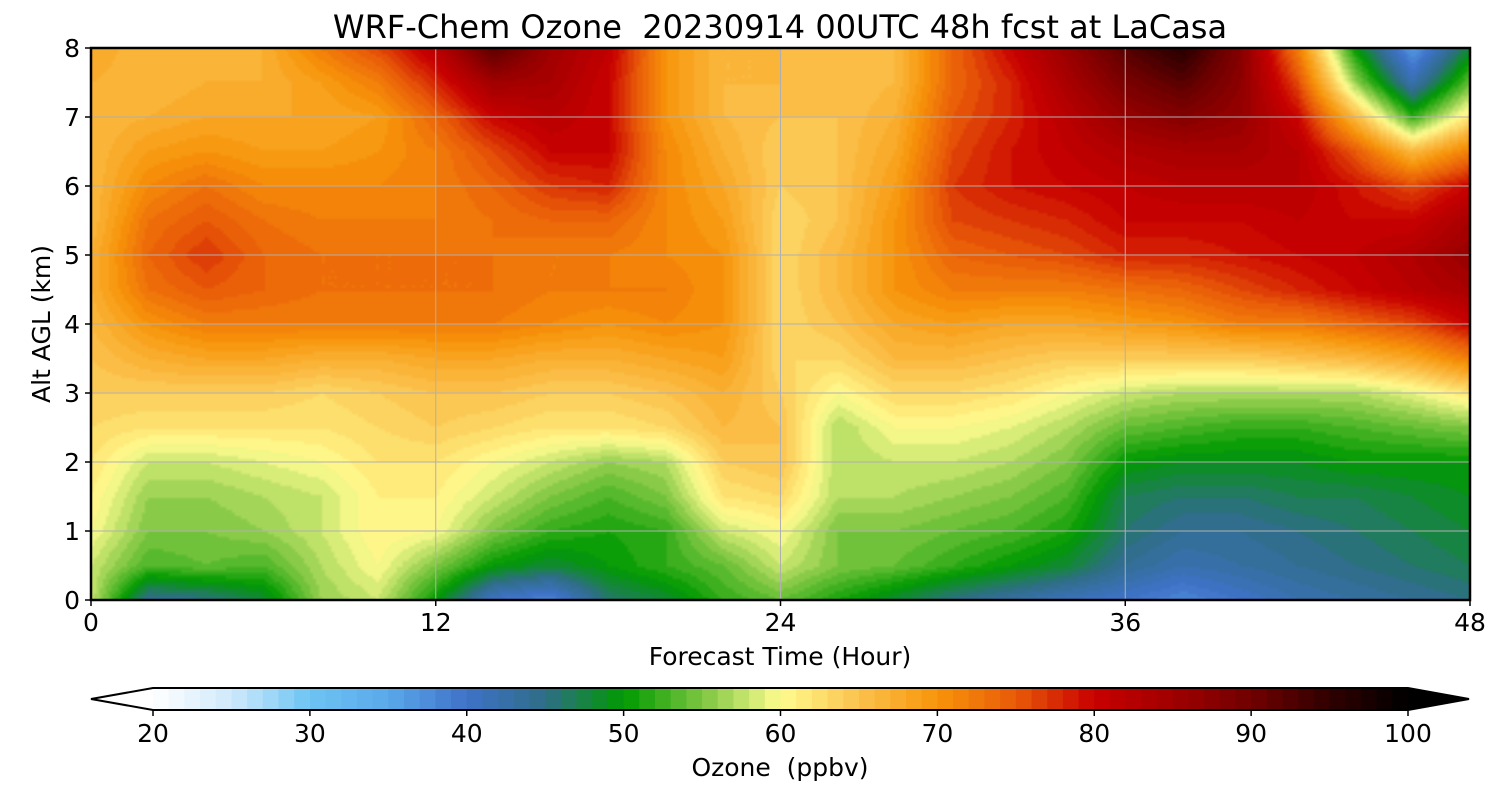 Image resolution: width=1500 pixels, height=800 pixels. I want to click on colorbar-tick-label: 20, so click(153, 733).